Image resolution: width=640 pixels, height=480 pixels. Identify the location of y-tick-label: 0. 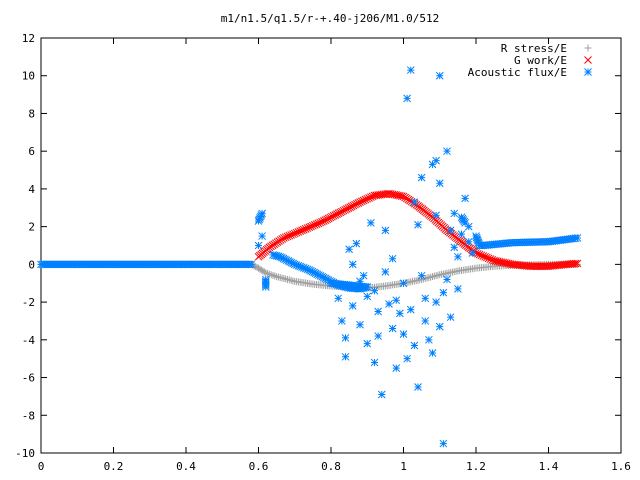
(31, 264).